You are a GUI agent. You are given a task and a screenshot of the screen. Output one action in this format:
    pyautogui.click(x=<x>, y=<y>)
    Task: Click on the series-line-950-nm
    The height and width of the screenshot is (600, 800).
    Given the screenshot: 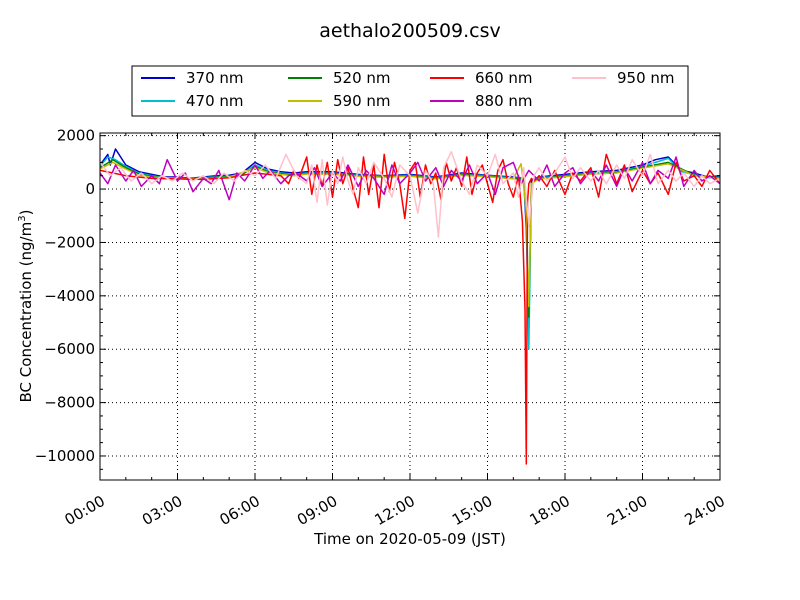 What is the action you would take?
    pyautogui.click(x=410, y=194)
    